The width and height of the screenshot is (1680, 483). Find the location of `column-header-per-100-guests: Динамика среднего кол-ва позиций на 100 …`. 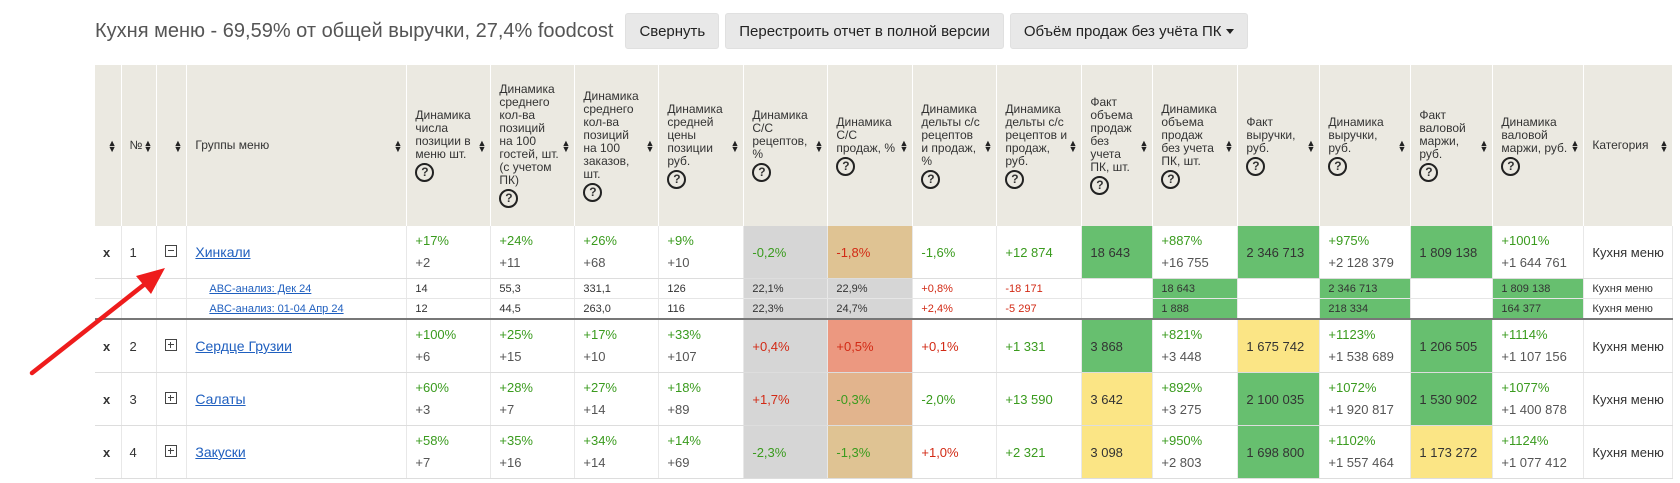

column-header-per-100-guests: Динамика среднего кол-ва позиций на 100 … is located at coordinates (533, 145).